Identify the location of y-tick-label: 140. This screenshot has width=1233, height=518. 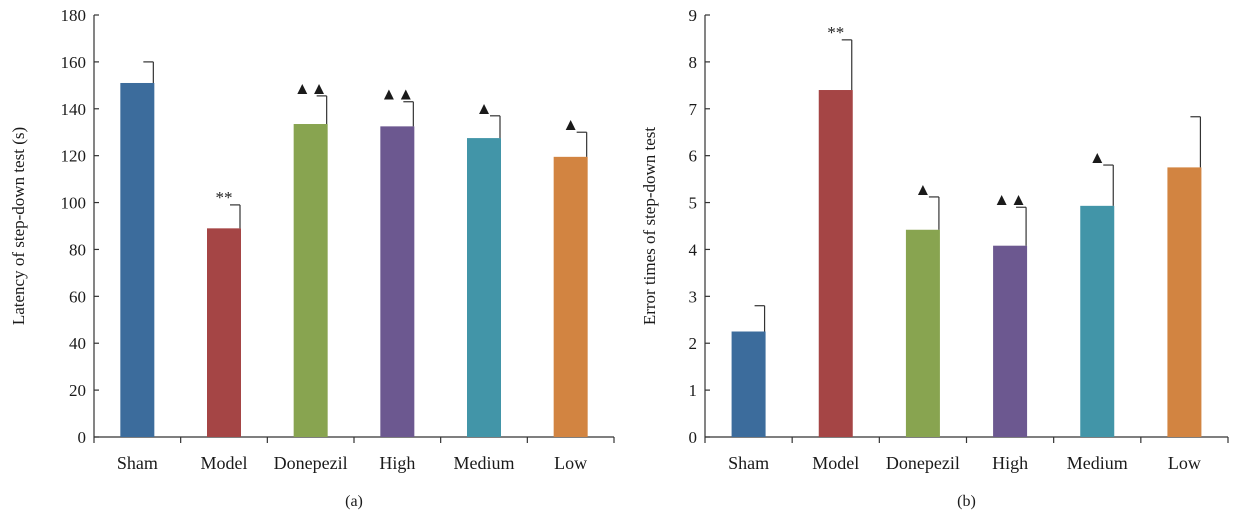
(74, 109).